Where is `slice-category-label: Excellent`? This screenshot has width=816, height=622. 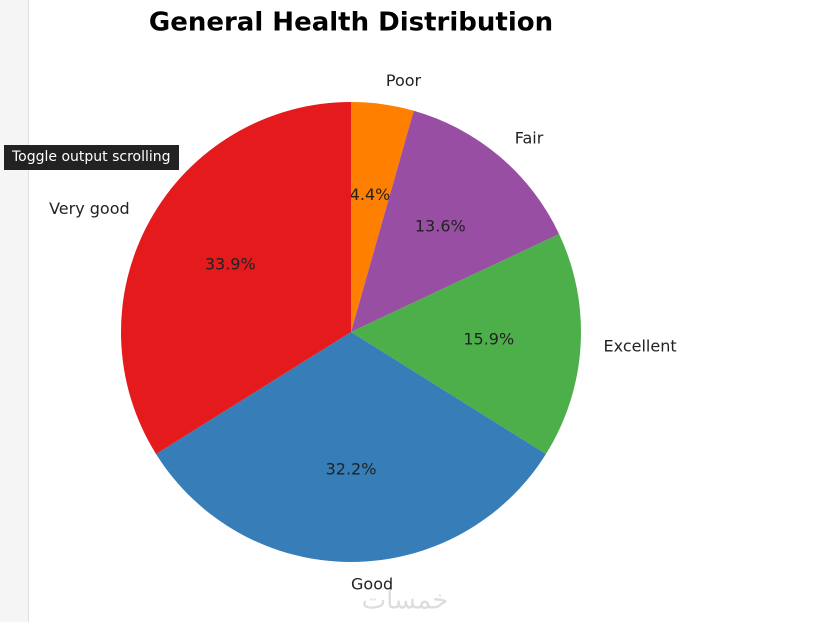
slice-category-label: Excellent is located at coordinates (640, 346).